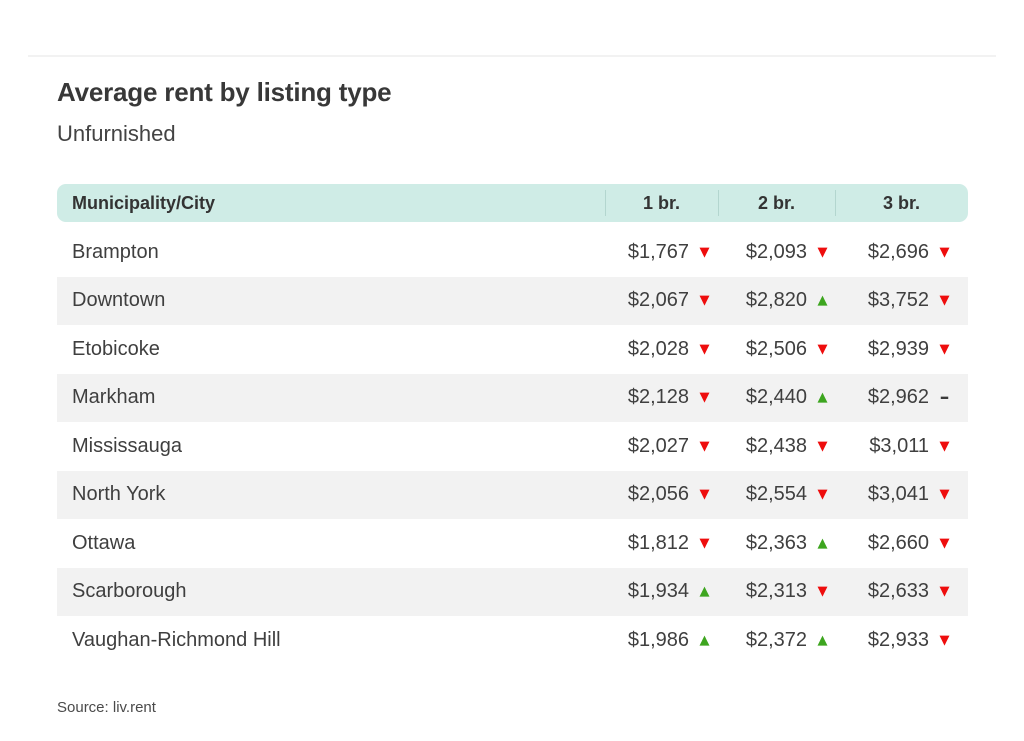  I want to click on value-cell: $2,939 ▼, so click(901, 349).